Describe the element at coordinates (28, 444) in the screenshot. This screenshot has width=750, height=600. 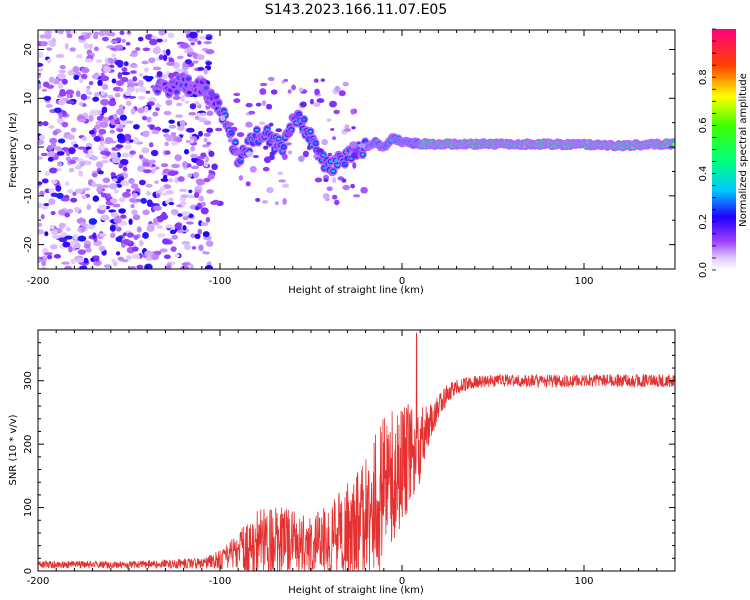
I see `y-tick-label: 200` at that location.